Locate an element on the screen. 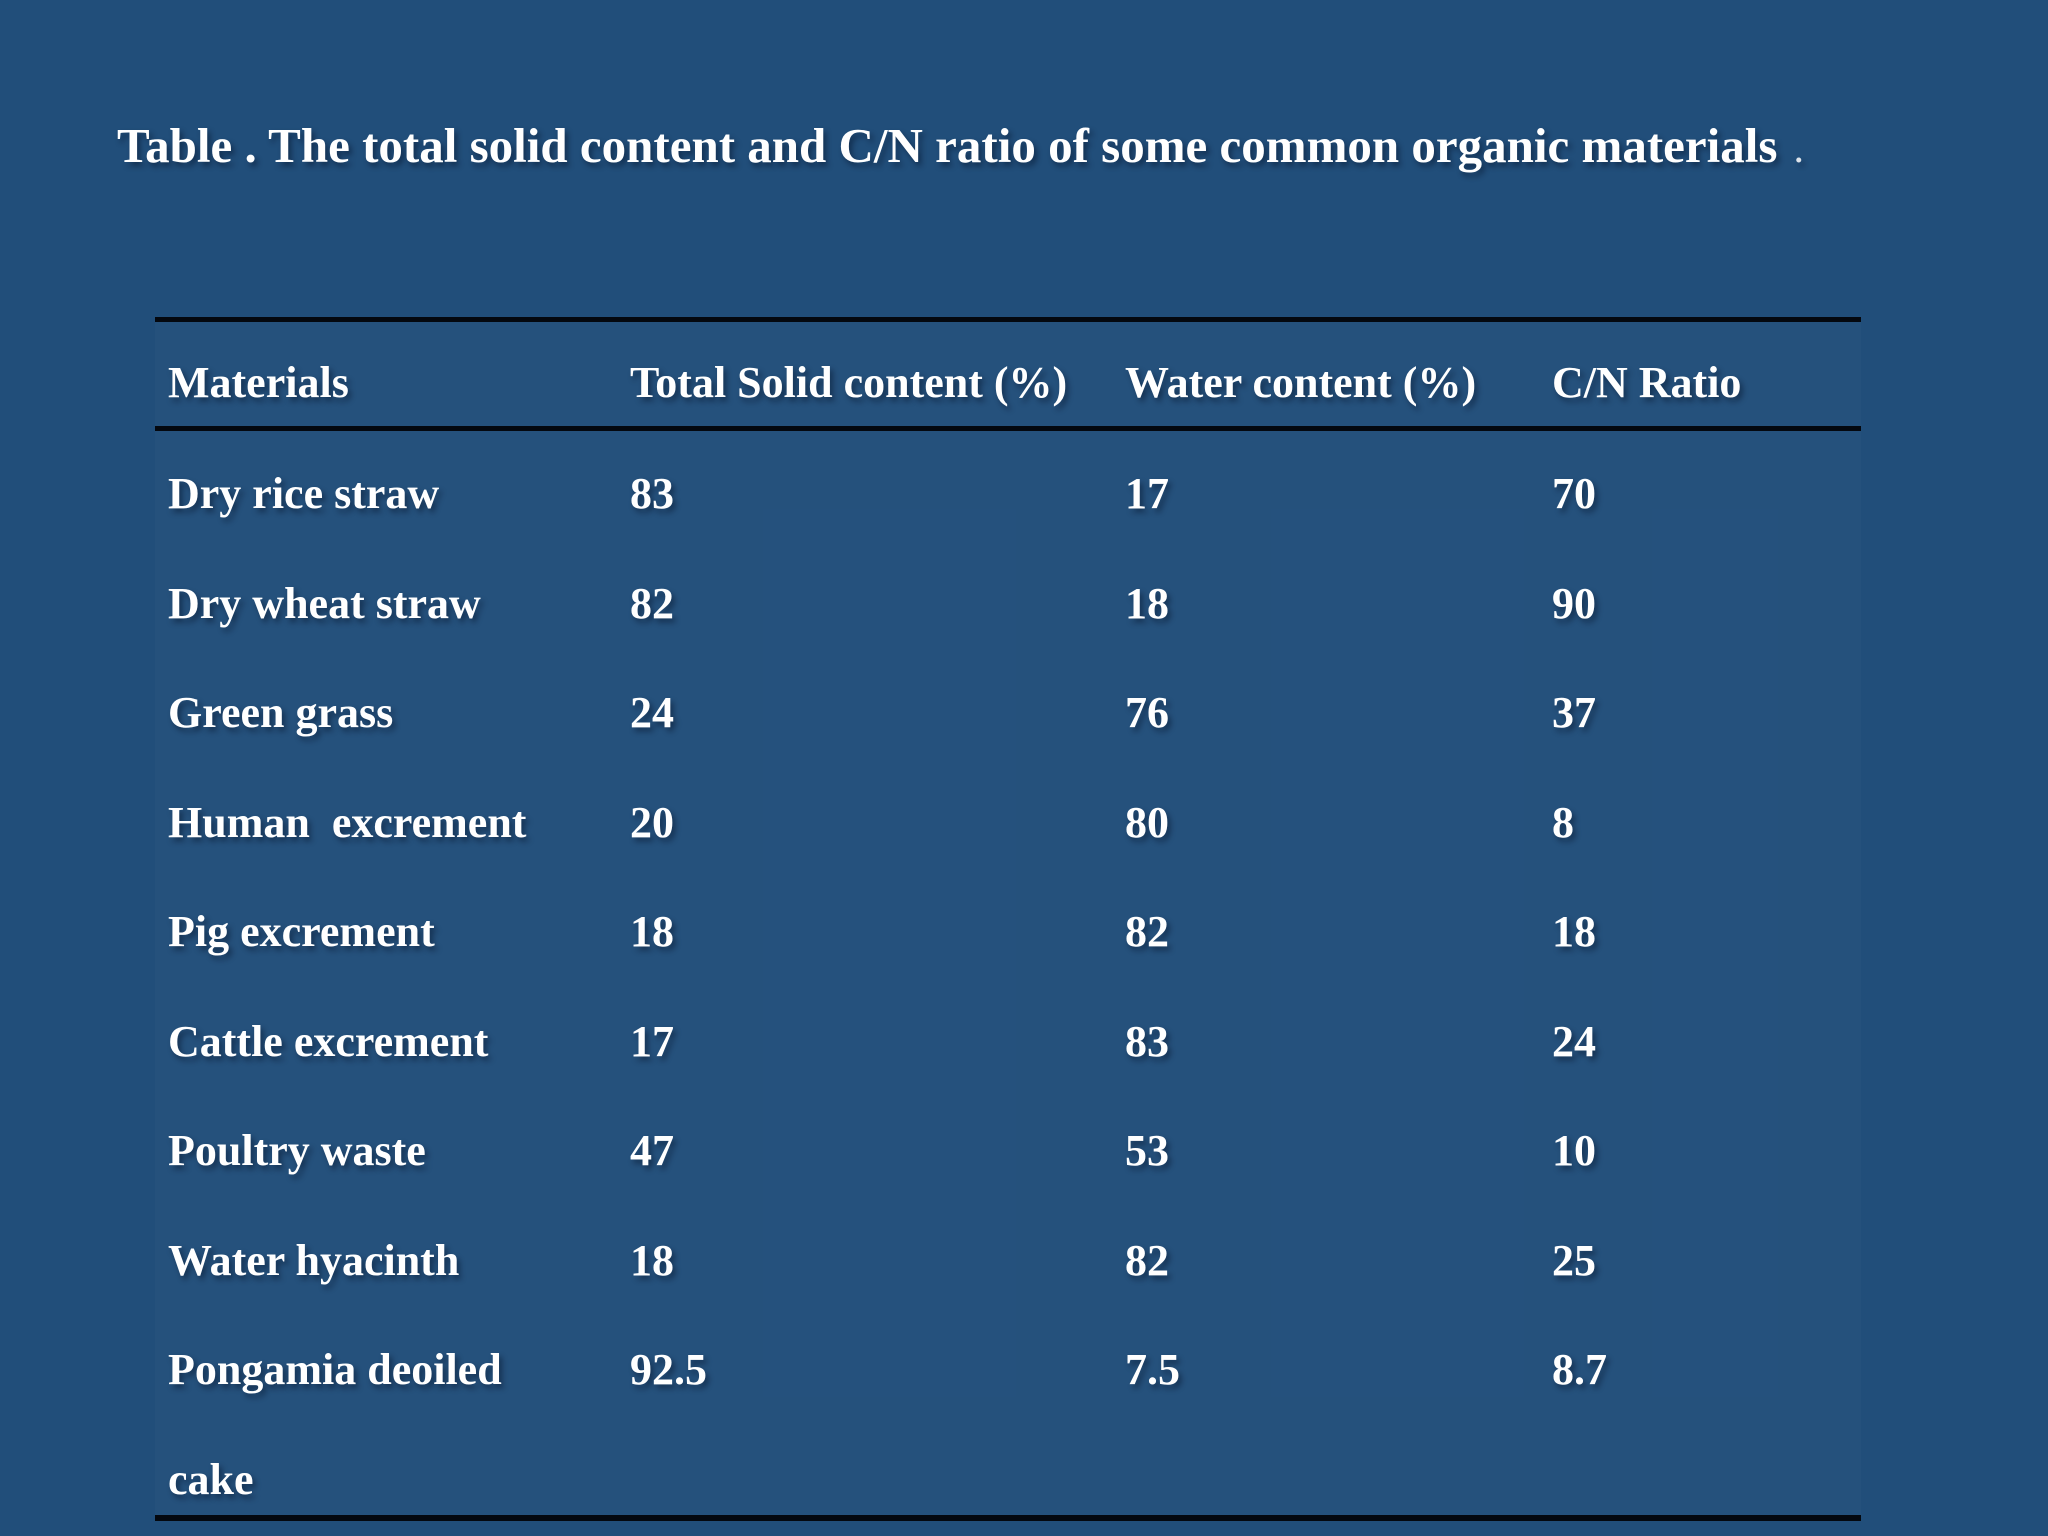 The width and height of the screenshot is (2048, 1536). column-header-cn-ratio: C/N Ratio is located at coordinates (1647, 382).